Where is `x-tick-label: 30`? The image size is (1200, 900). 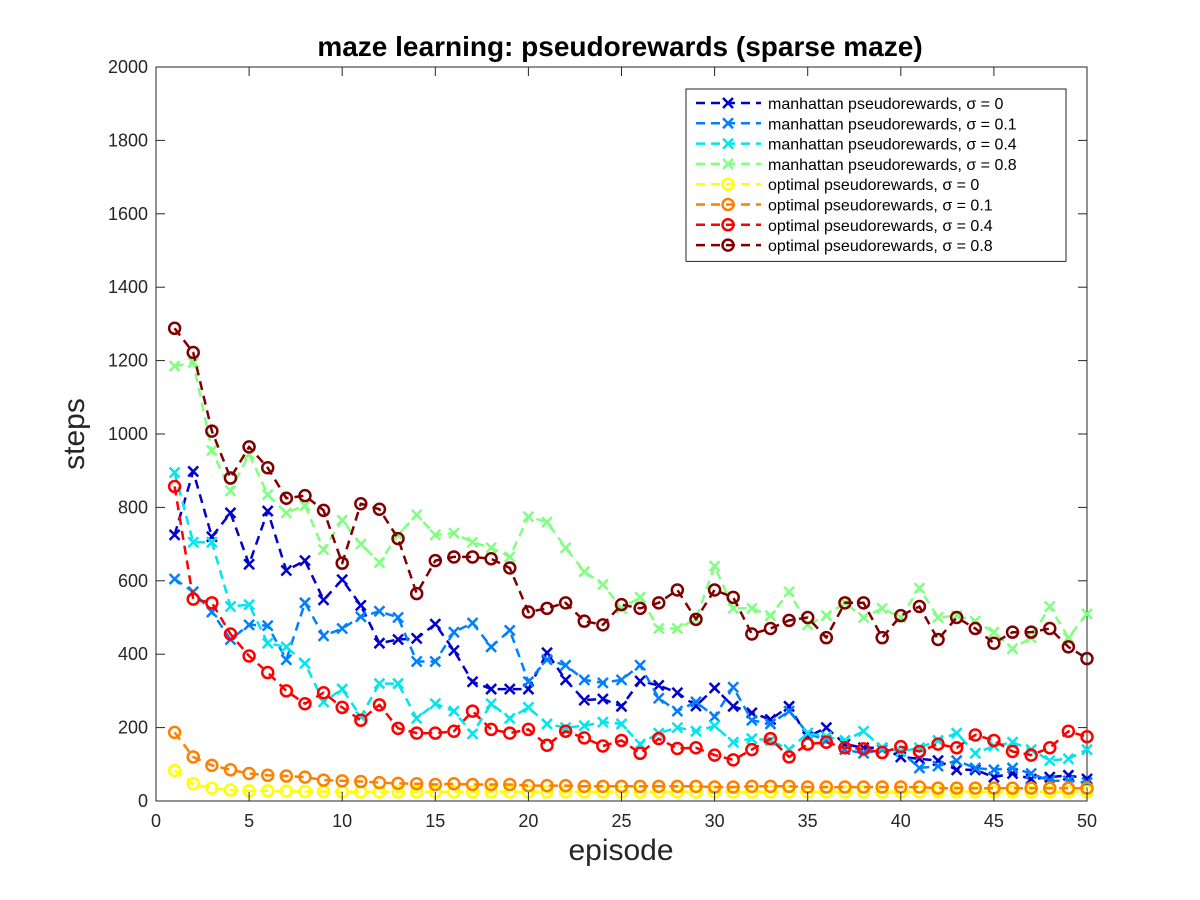 x-tick-label: 30 is located at coordinates (715, 821).